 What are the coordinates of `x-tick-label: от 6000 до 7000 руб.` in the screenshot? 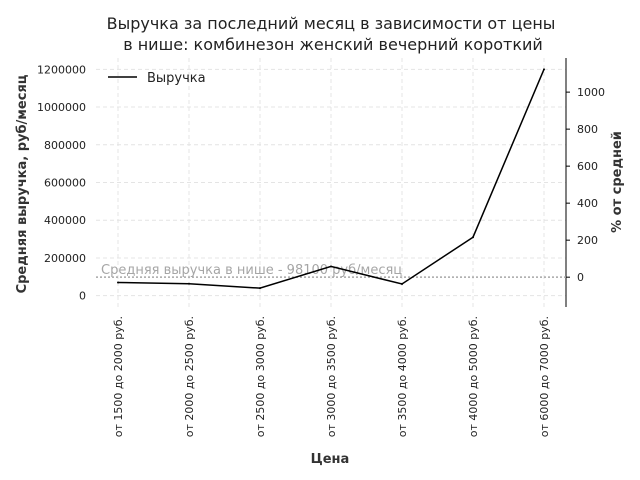 It's located at (544, 376).